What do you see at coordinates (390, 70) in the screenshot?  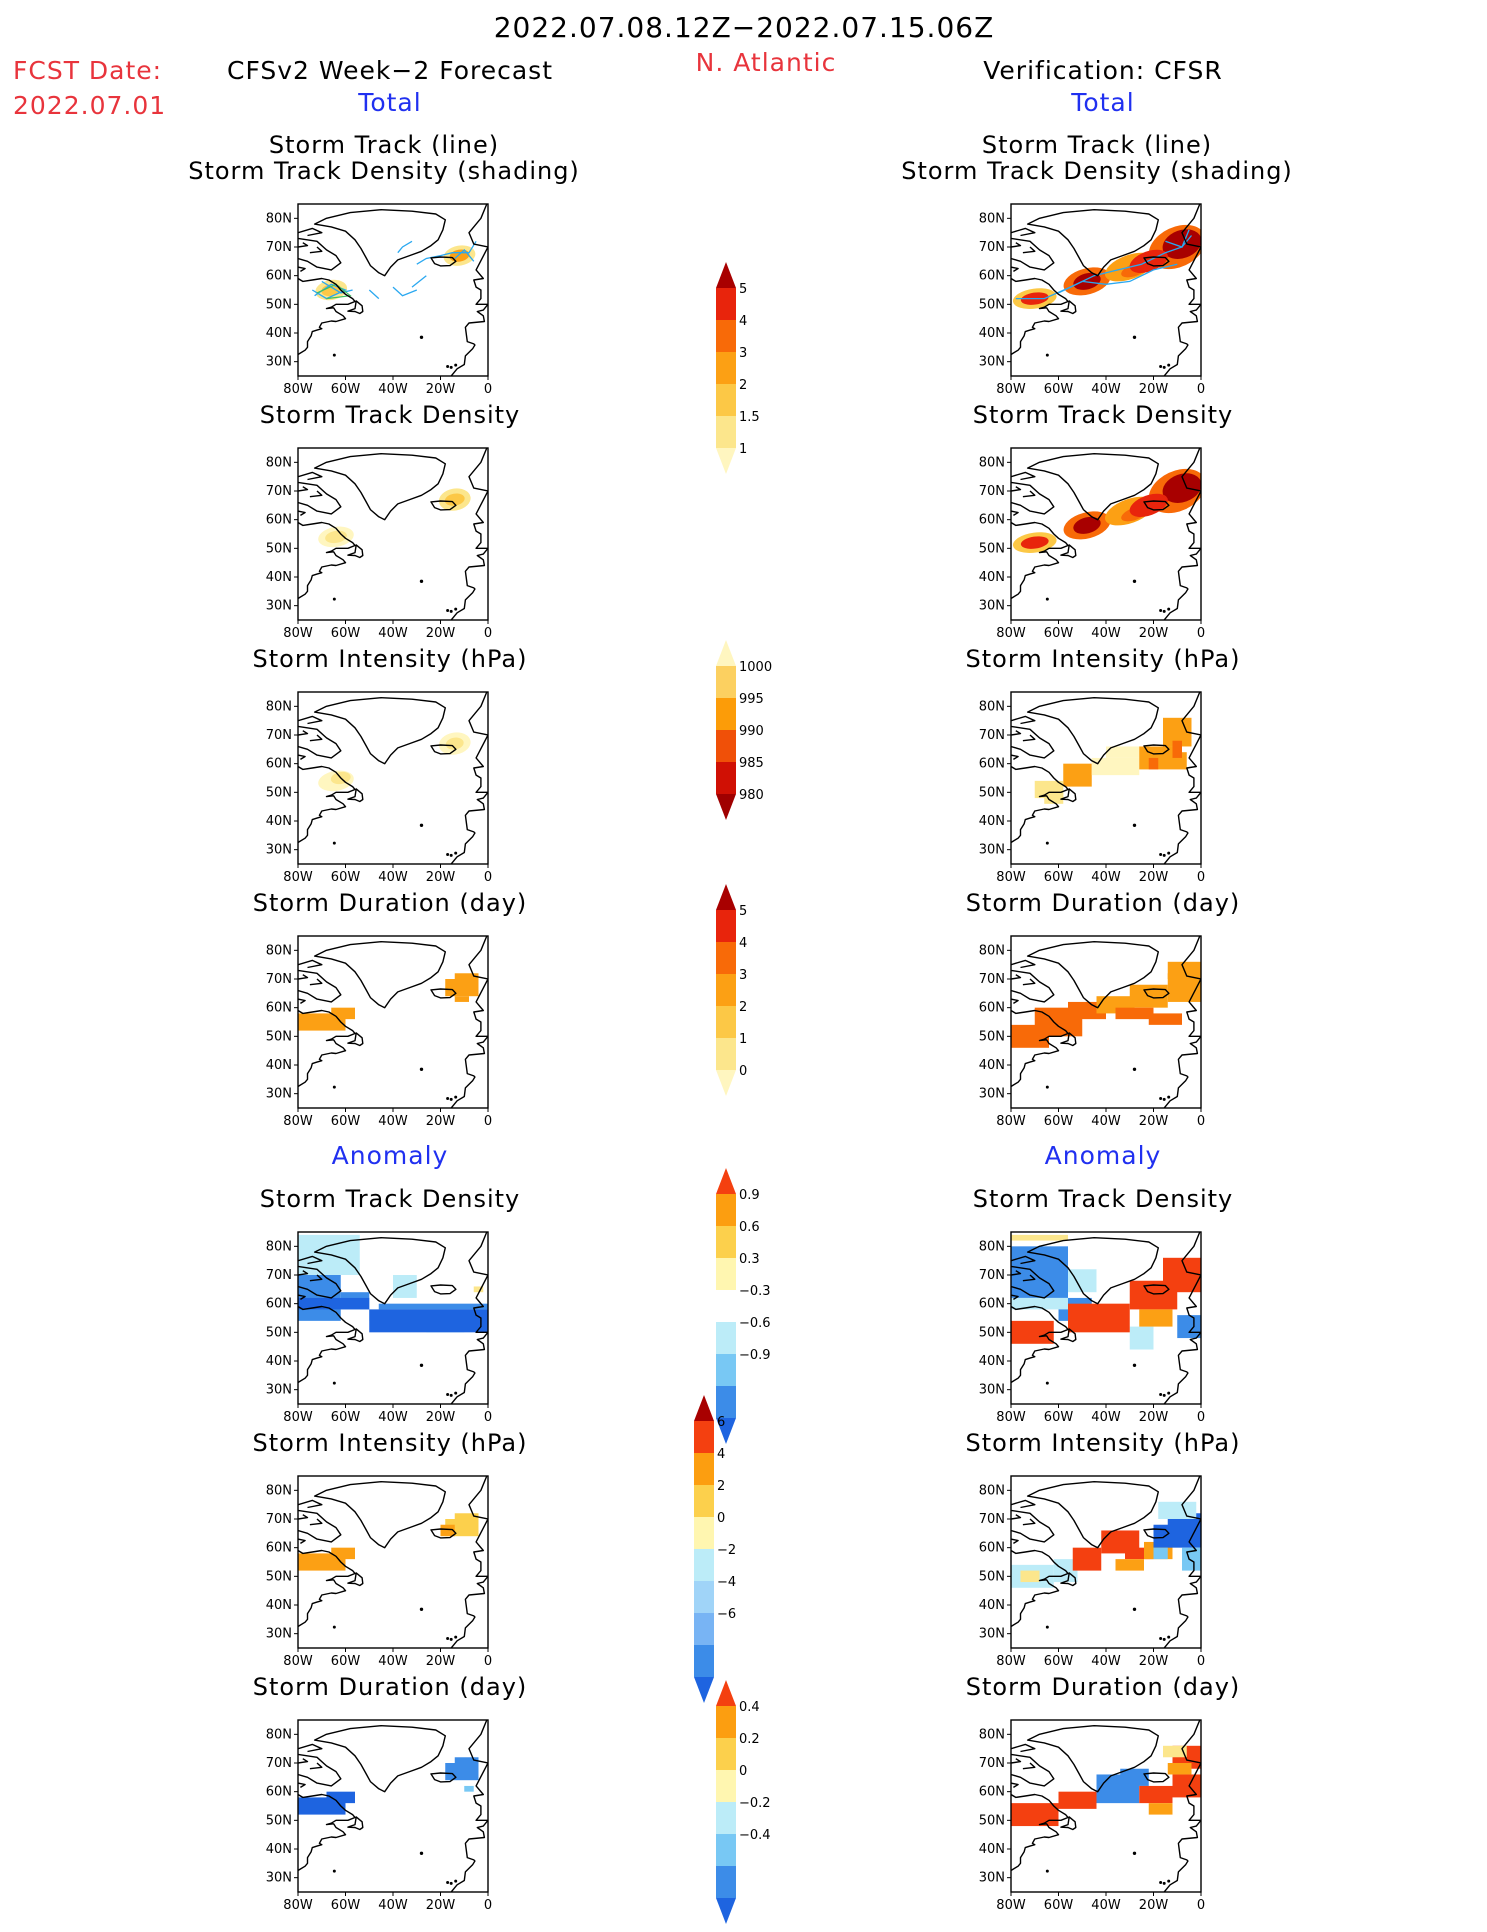 I see `left-heading: CFSv2 Week−2 Forecast` at bounding box center [390, 70].